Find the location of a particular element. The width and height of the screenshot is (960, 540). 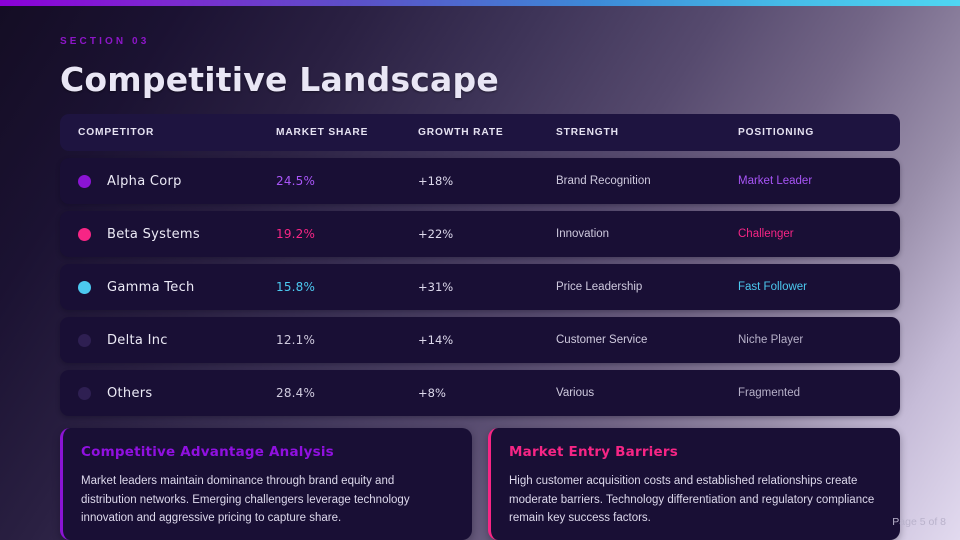

market-share-value: 28.4% is located at coordinates (296, 393).